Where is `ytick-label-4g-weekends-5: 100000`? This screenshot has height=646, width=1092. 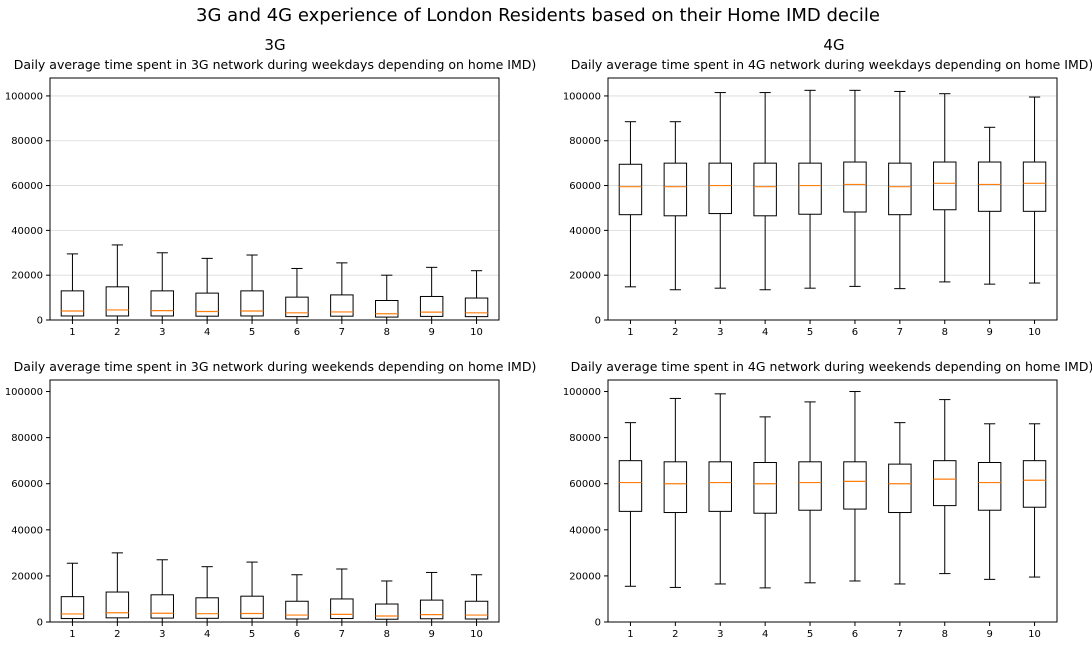 ytick-label-4g-weekends-5: 100000 is located at coordinates (582, 392).